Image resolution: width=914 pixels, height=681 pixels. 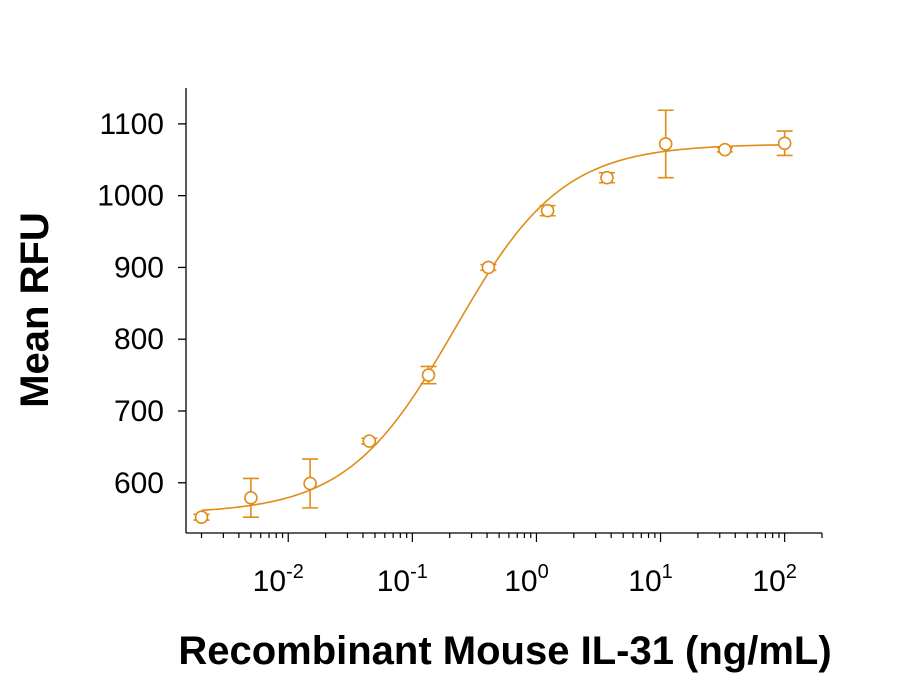 What do you see at coordinates (131, 124) in the screenshot?
I see `y-tick-label: 1100` at bounding box center [131, 124].